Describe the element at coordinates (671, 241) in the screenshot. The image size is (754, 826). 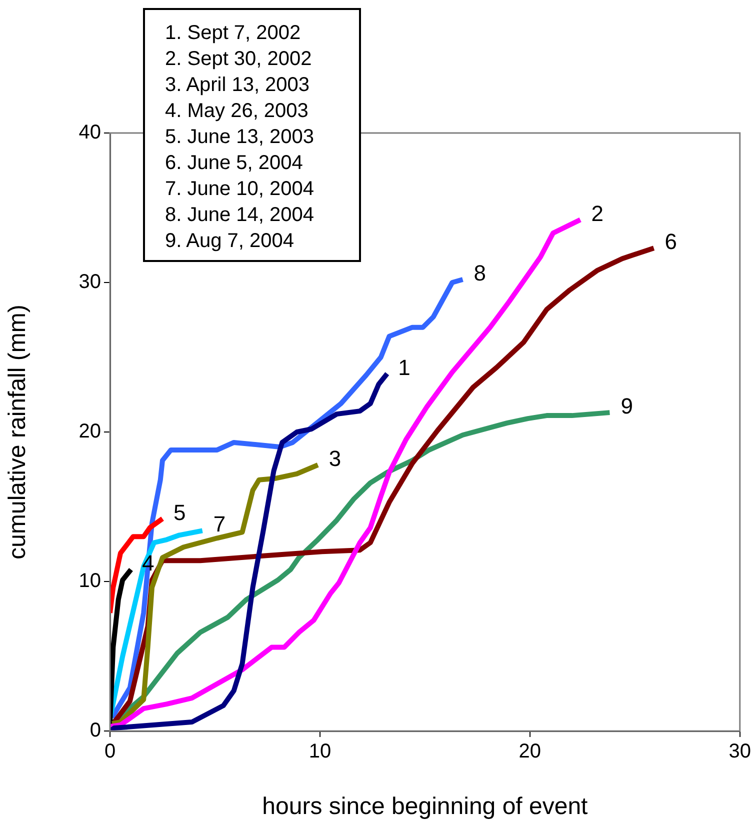
I see `series-label: 6` at that location.